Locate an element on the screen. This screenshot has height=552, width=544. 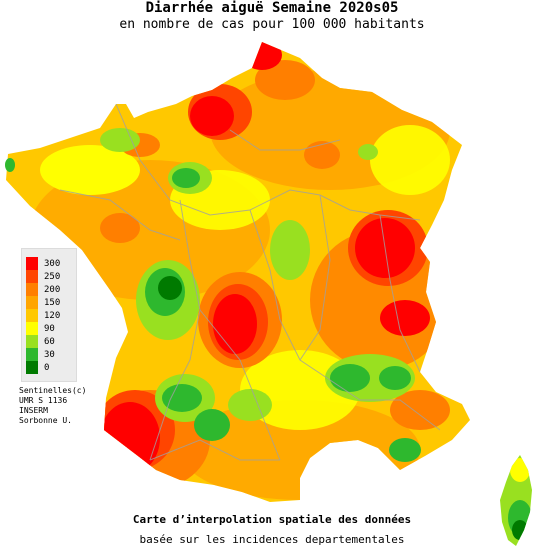
credit-line: Sorbonne U. is located at coordinates (45, 420).